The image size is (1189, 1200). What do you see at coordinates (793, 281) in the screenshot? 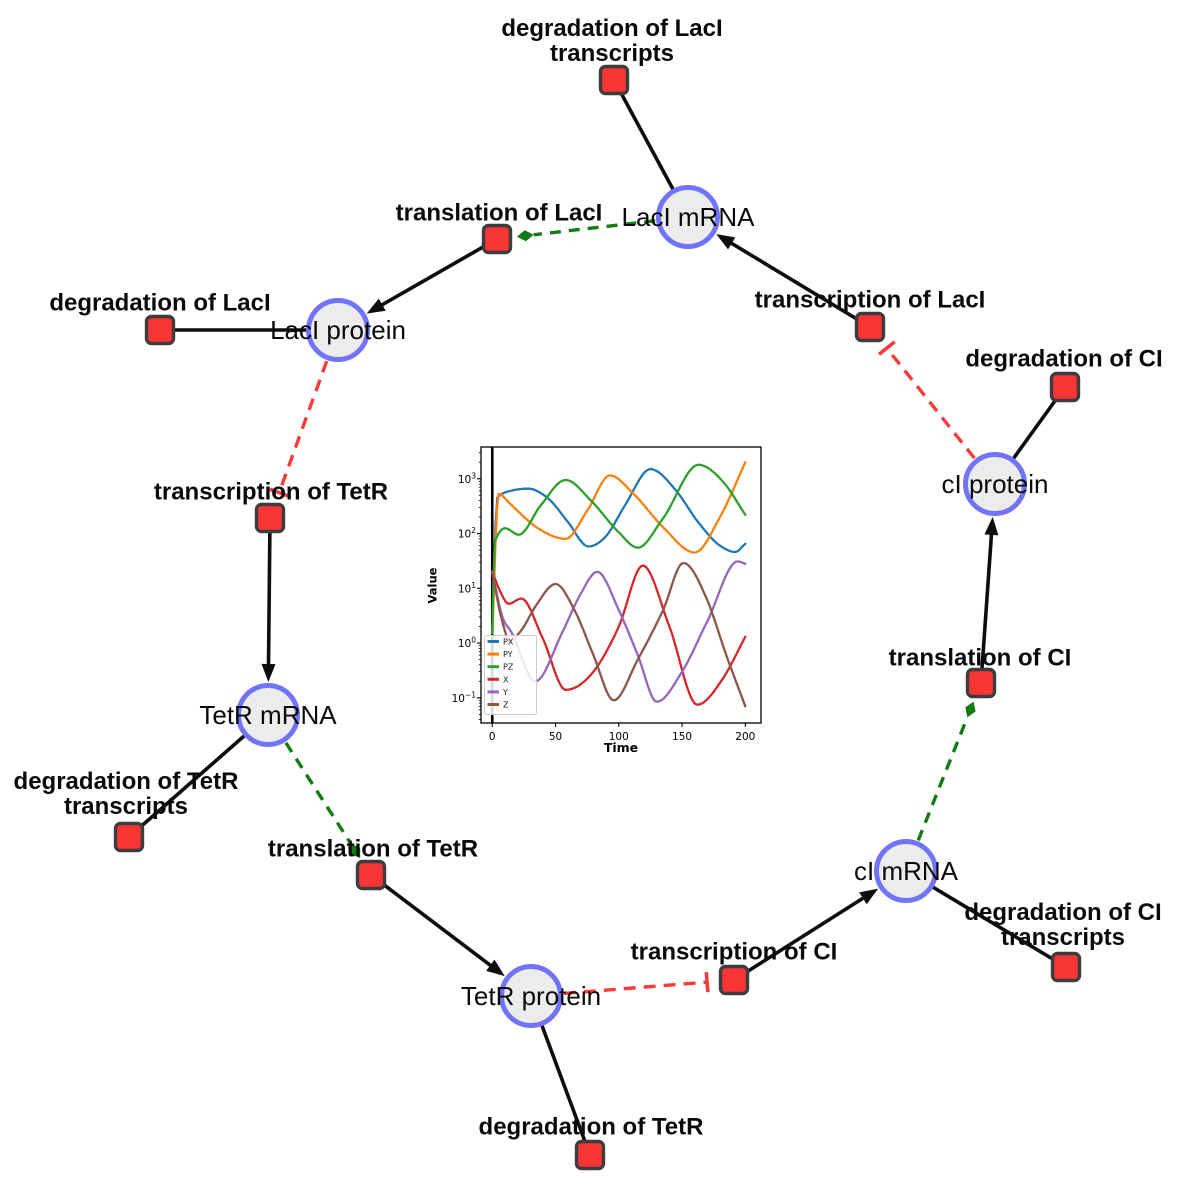
I see `edge-transcription-of-laci--laci-mrna` at bounding box center [793, 281].